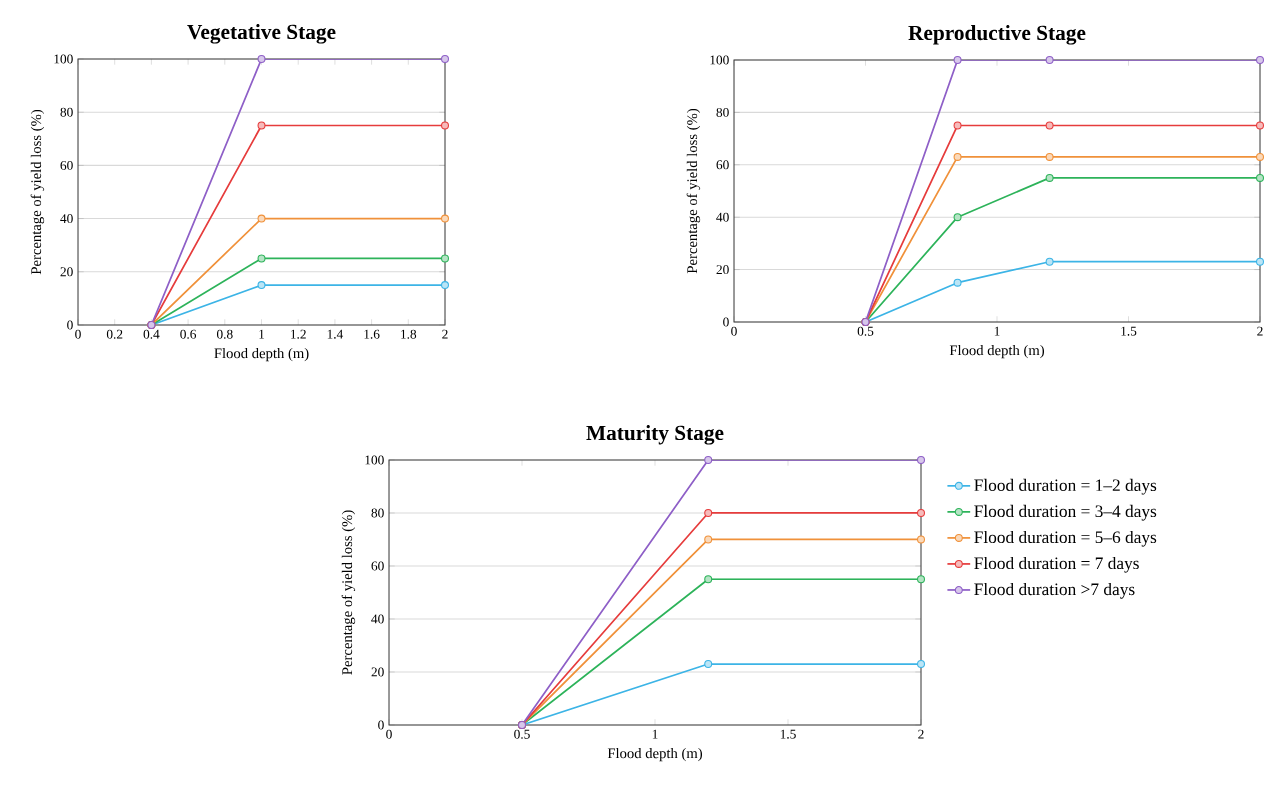 Image resolution: width=1274 pixels, height=798 pixels. I want to click on x-tick-label: 0.6, so click(188, 334).